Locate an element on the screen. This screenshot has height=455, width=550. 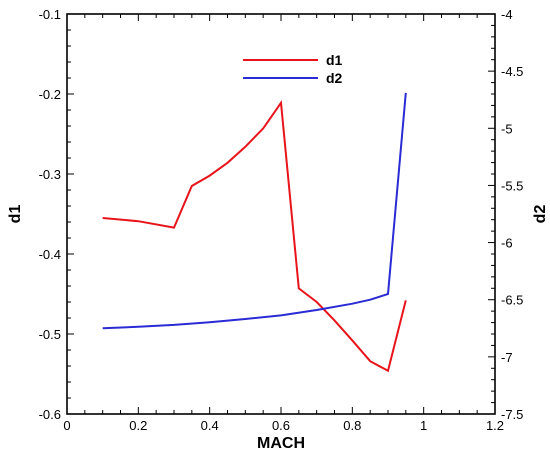
y-right-tick-label: -7.5 is located at coordinates (512, 414).